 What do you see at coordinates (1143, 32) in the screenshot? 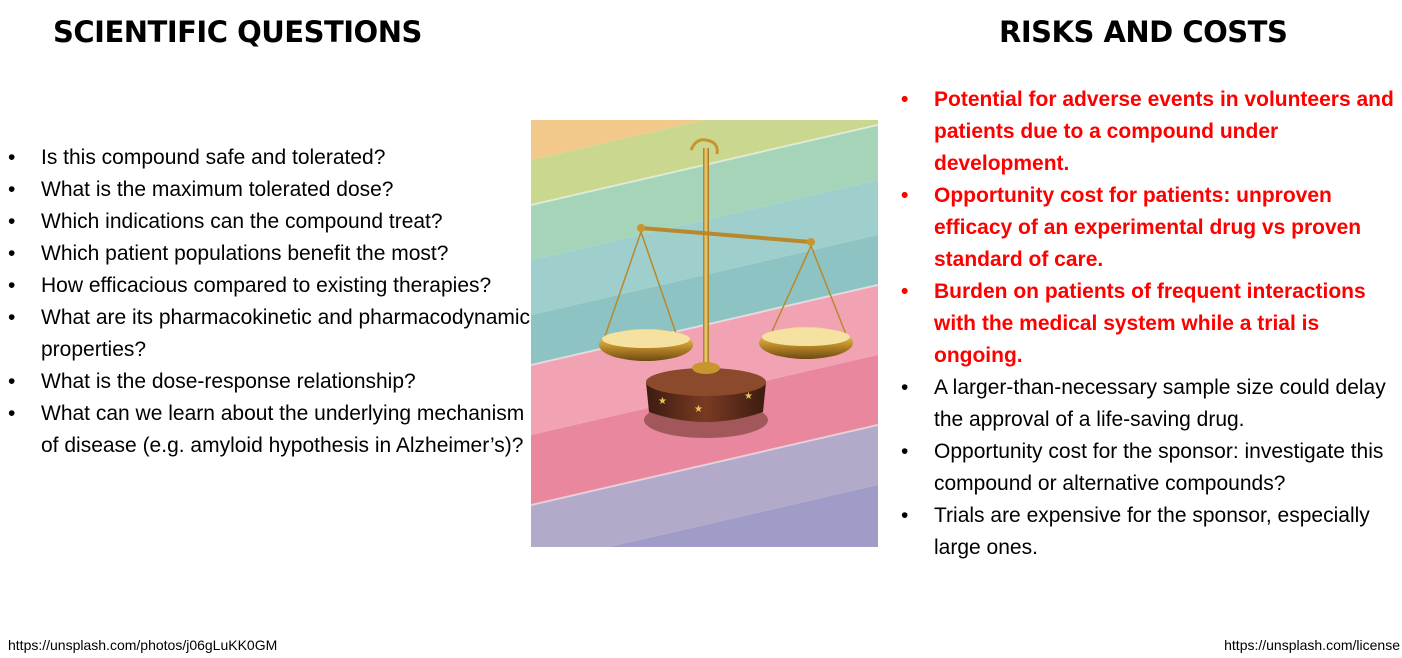
I see `risks-and-costs-heading: RISKS AND COSTS` at bounding box center [1143, 32].